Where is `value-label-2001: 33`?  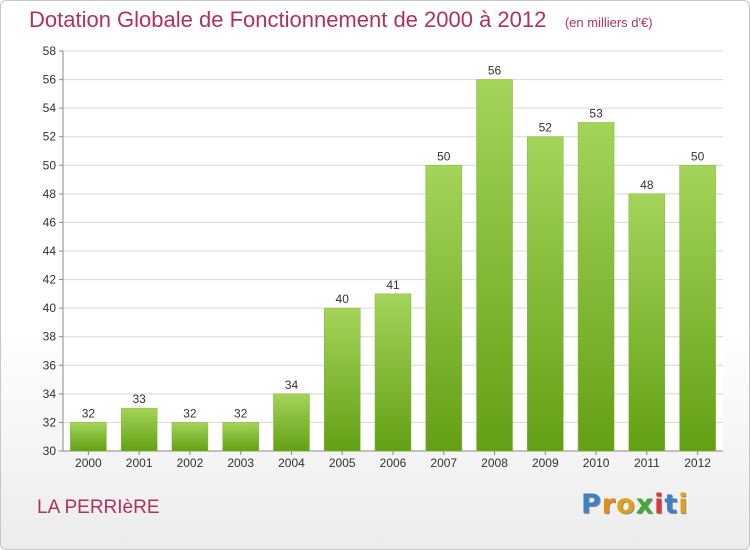
value-label-2001: 33 is located at coordinates (139, 399).